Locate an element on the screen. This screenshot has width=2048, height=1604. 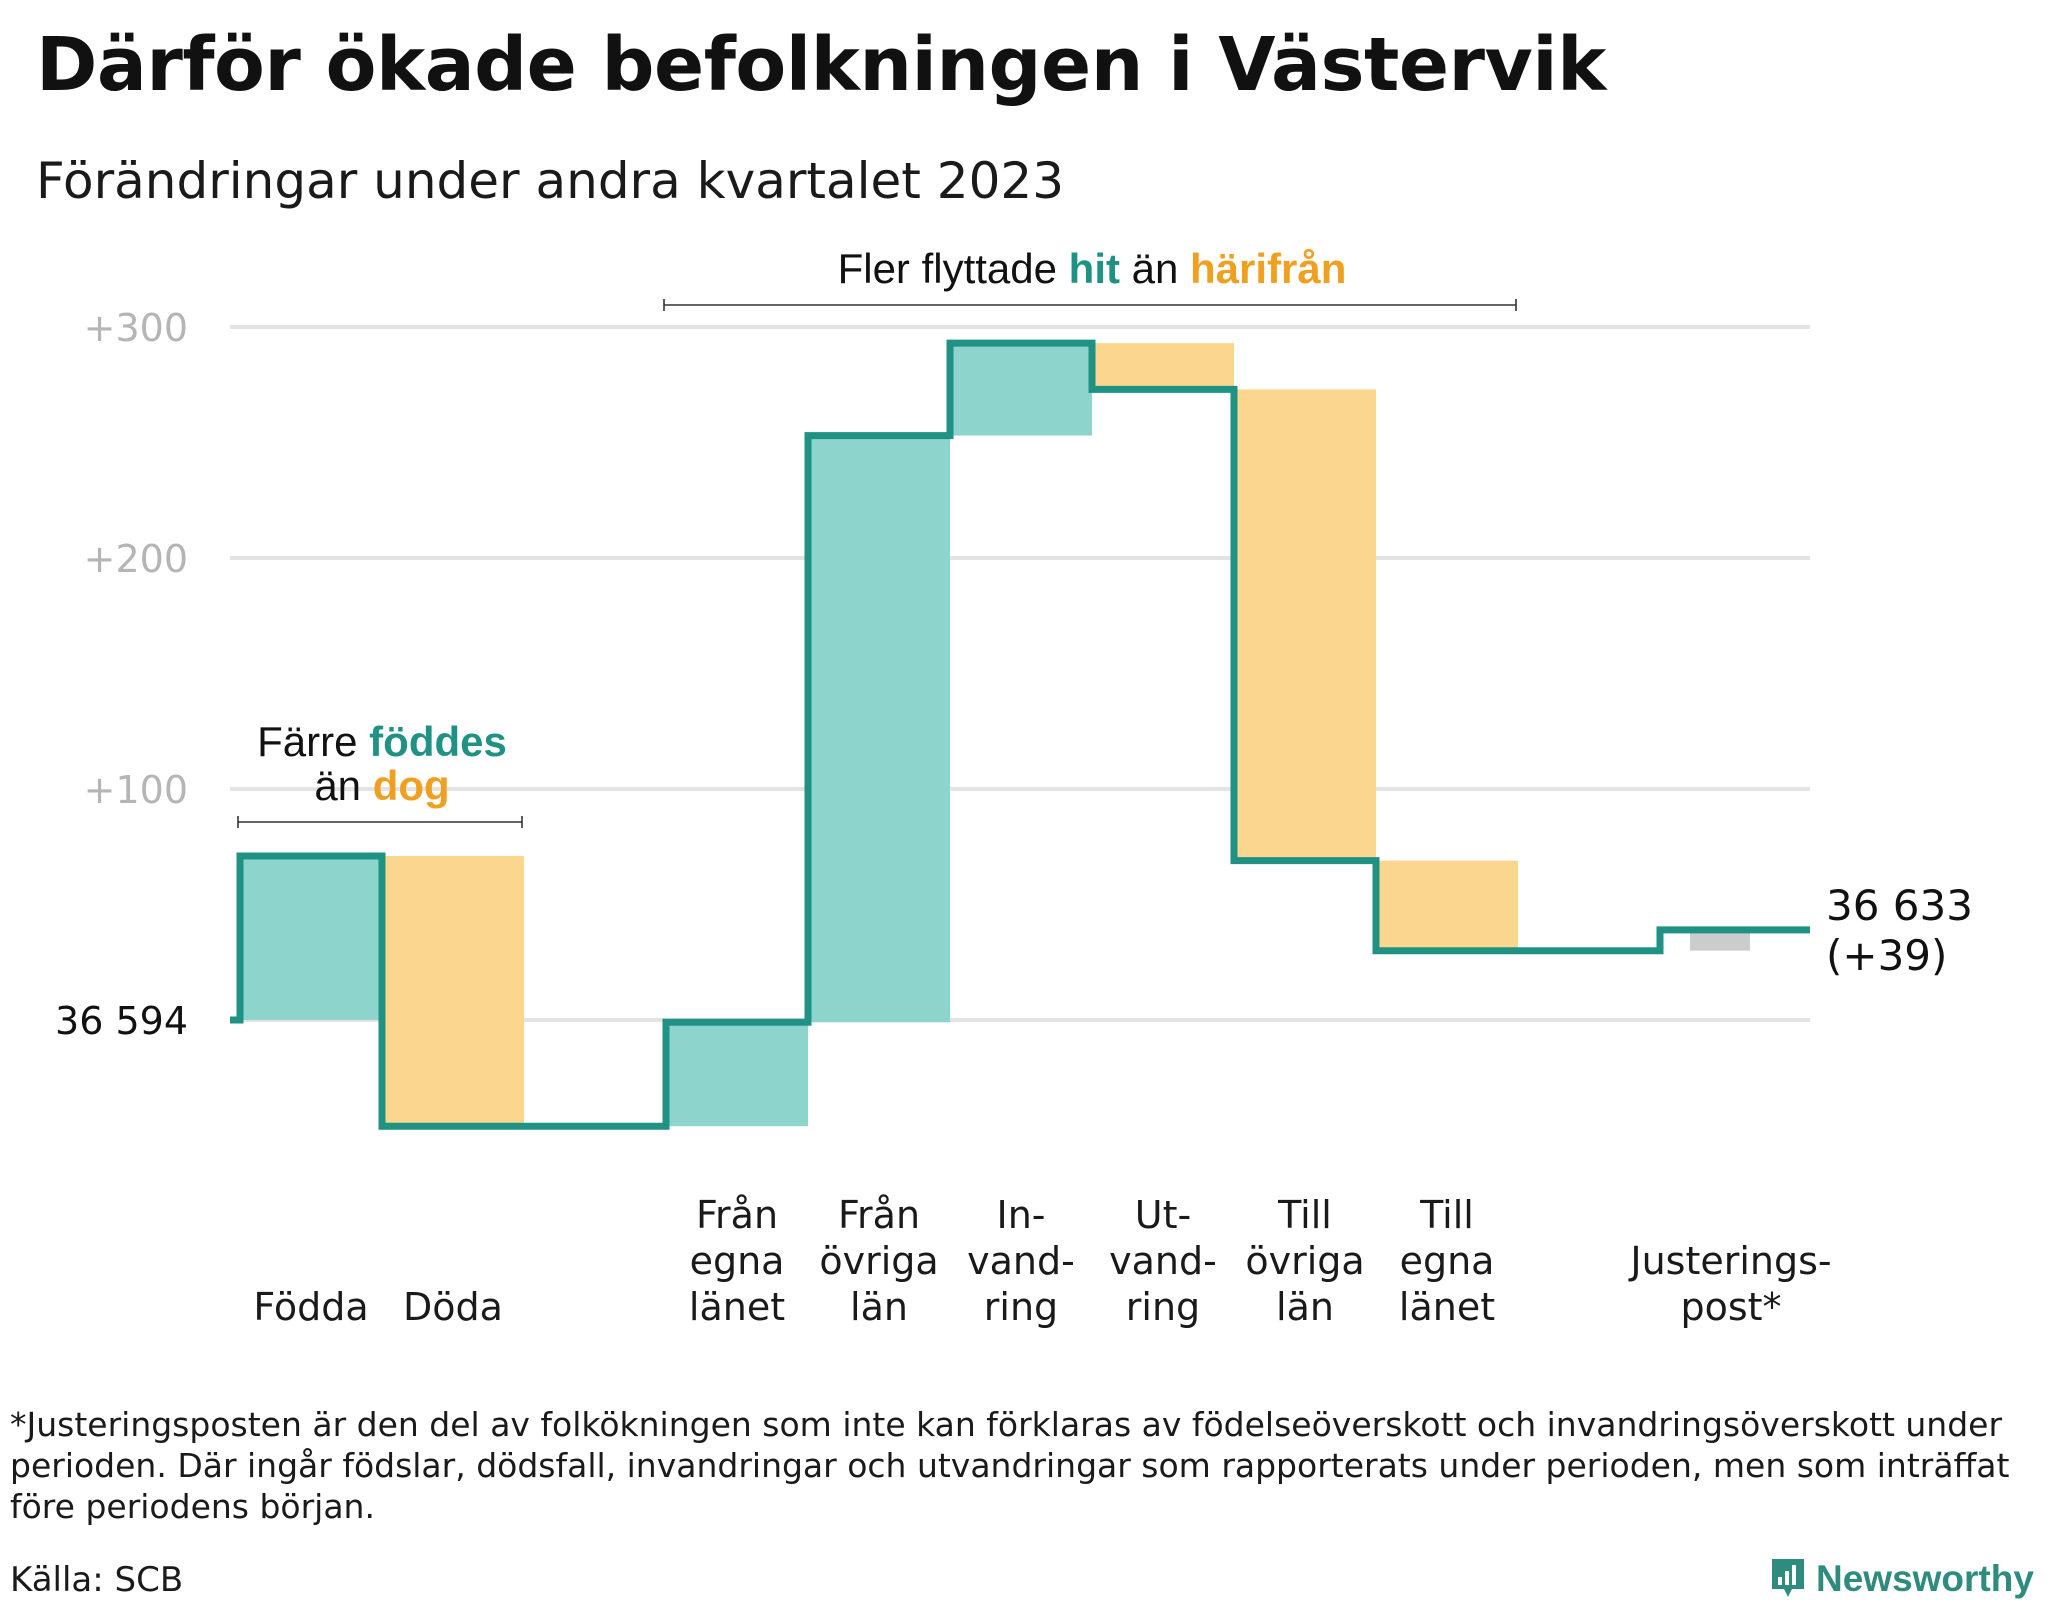
x-label-invandring: ring is located at coordinates (1021, 1307).